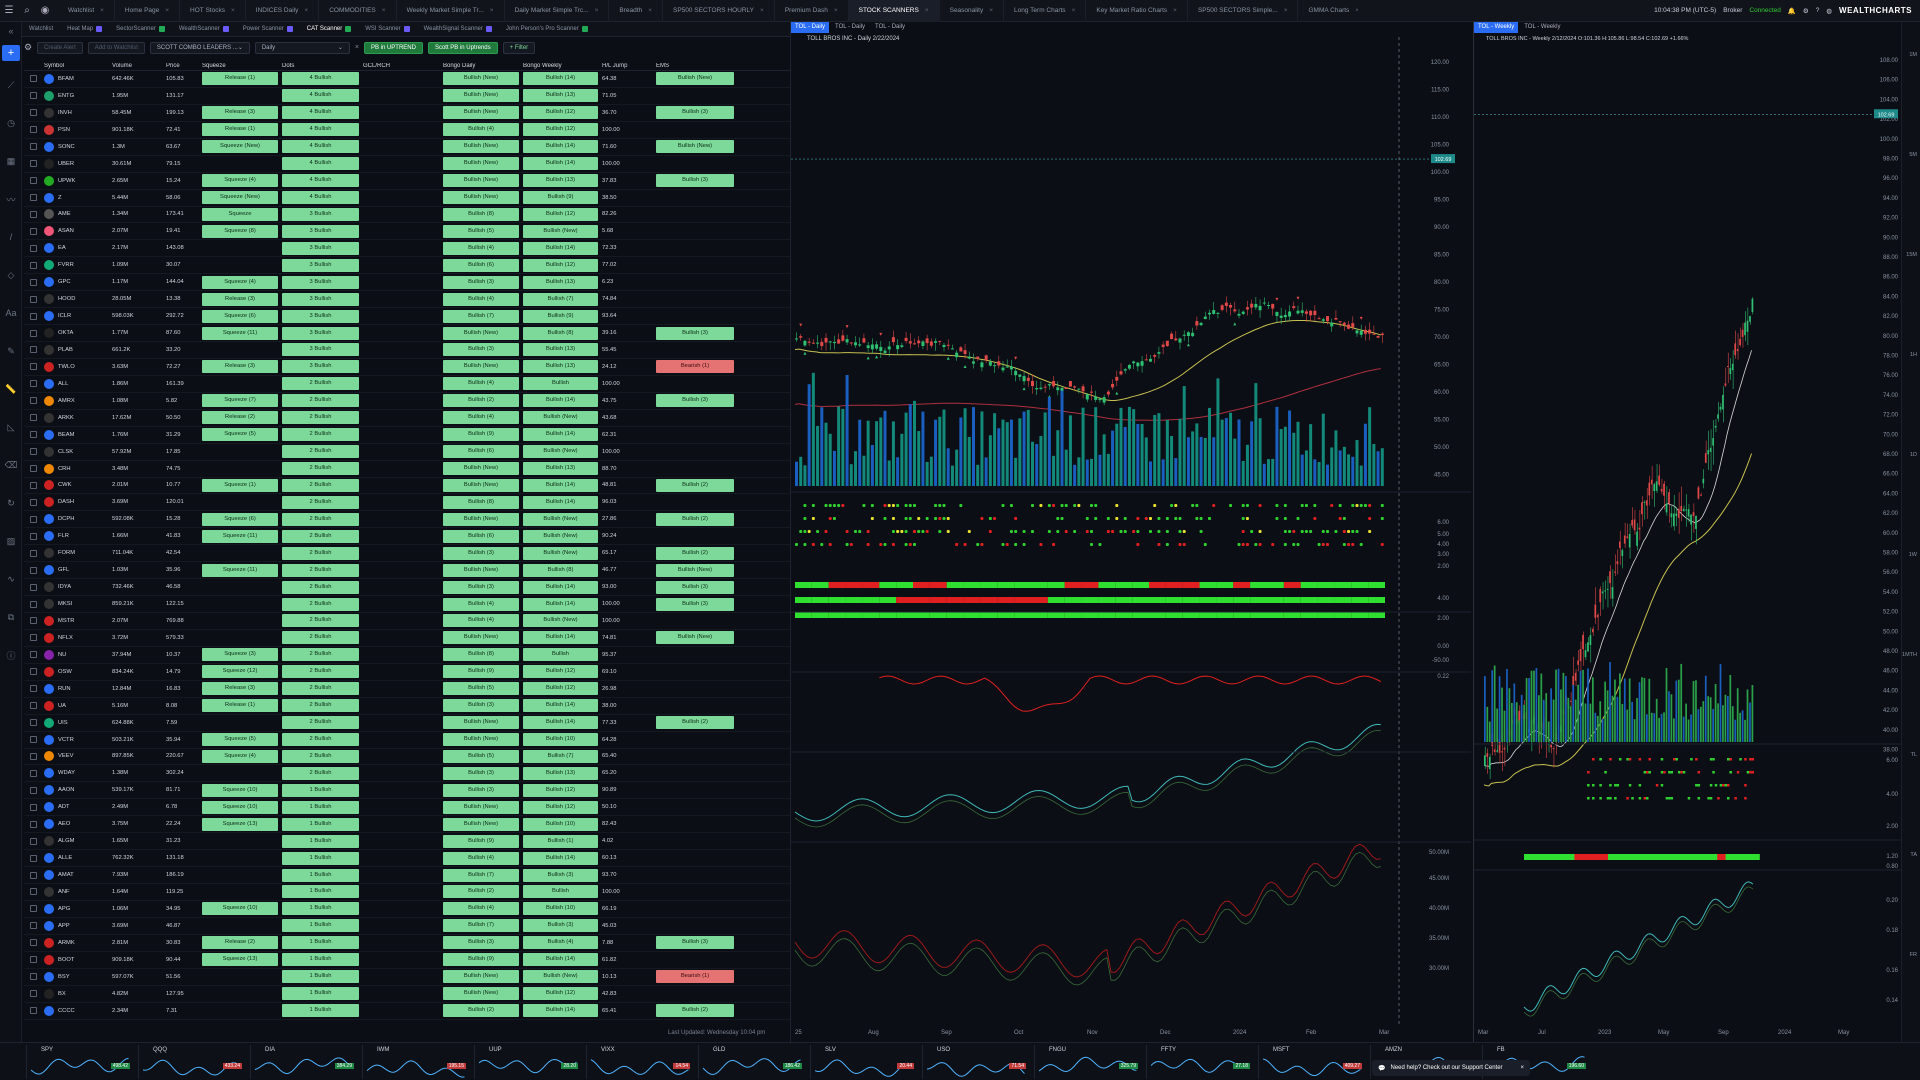 This screenshot has height=1080, width=1920. I want to click on symbol-cell: AEO, so click(64, 824).